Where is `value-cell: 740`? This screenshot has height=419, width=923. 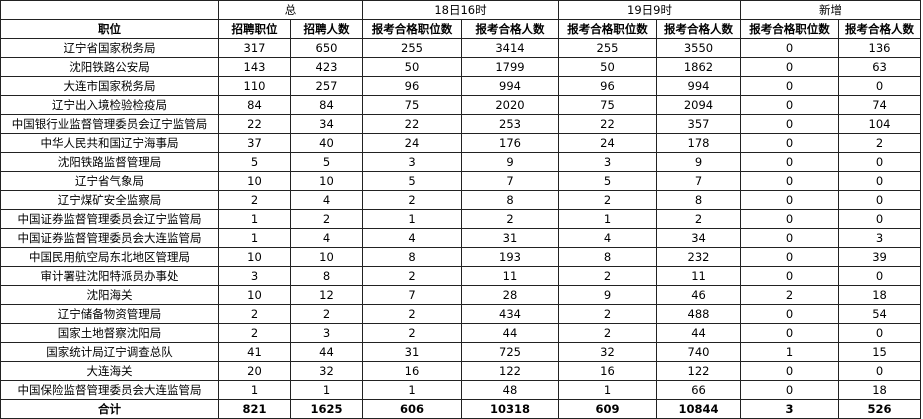
value-cell: 740 is located at coordinates (698, 352).